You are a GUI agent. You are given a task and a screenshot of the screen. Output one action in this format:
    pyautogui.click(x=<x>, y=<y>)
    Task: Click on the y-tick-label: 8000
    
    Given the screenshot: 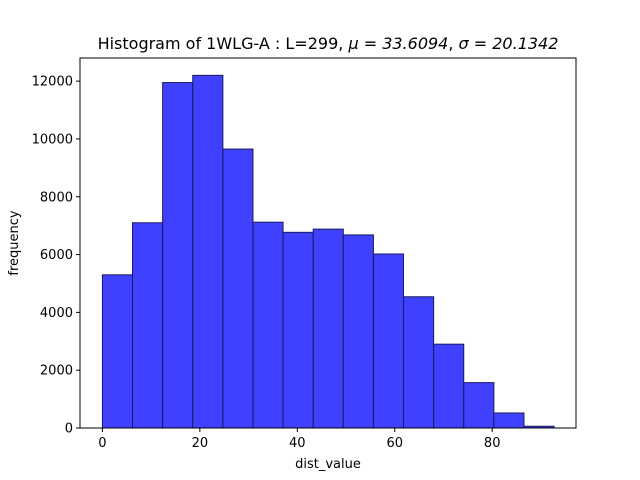 What is the action you would take?
    pyautogui.click(x=56, y=197)
    